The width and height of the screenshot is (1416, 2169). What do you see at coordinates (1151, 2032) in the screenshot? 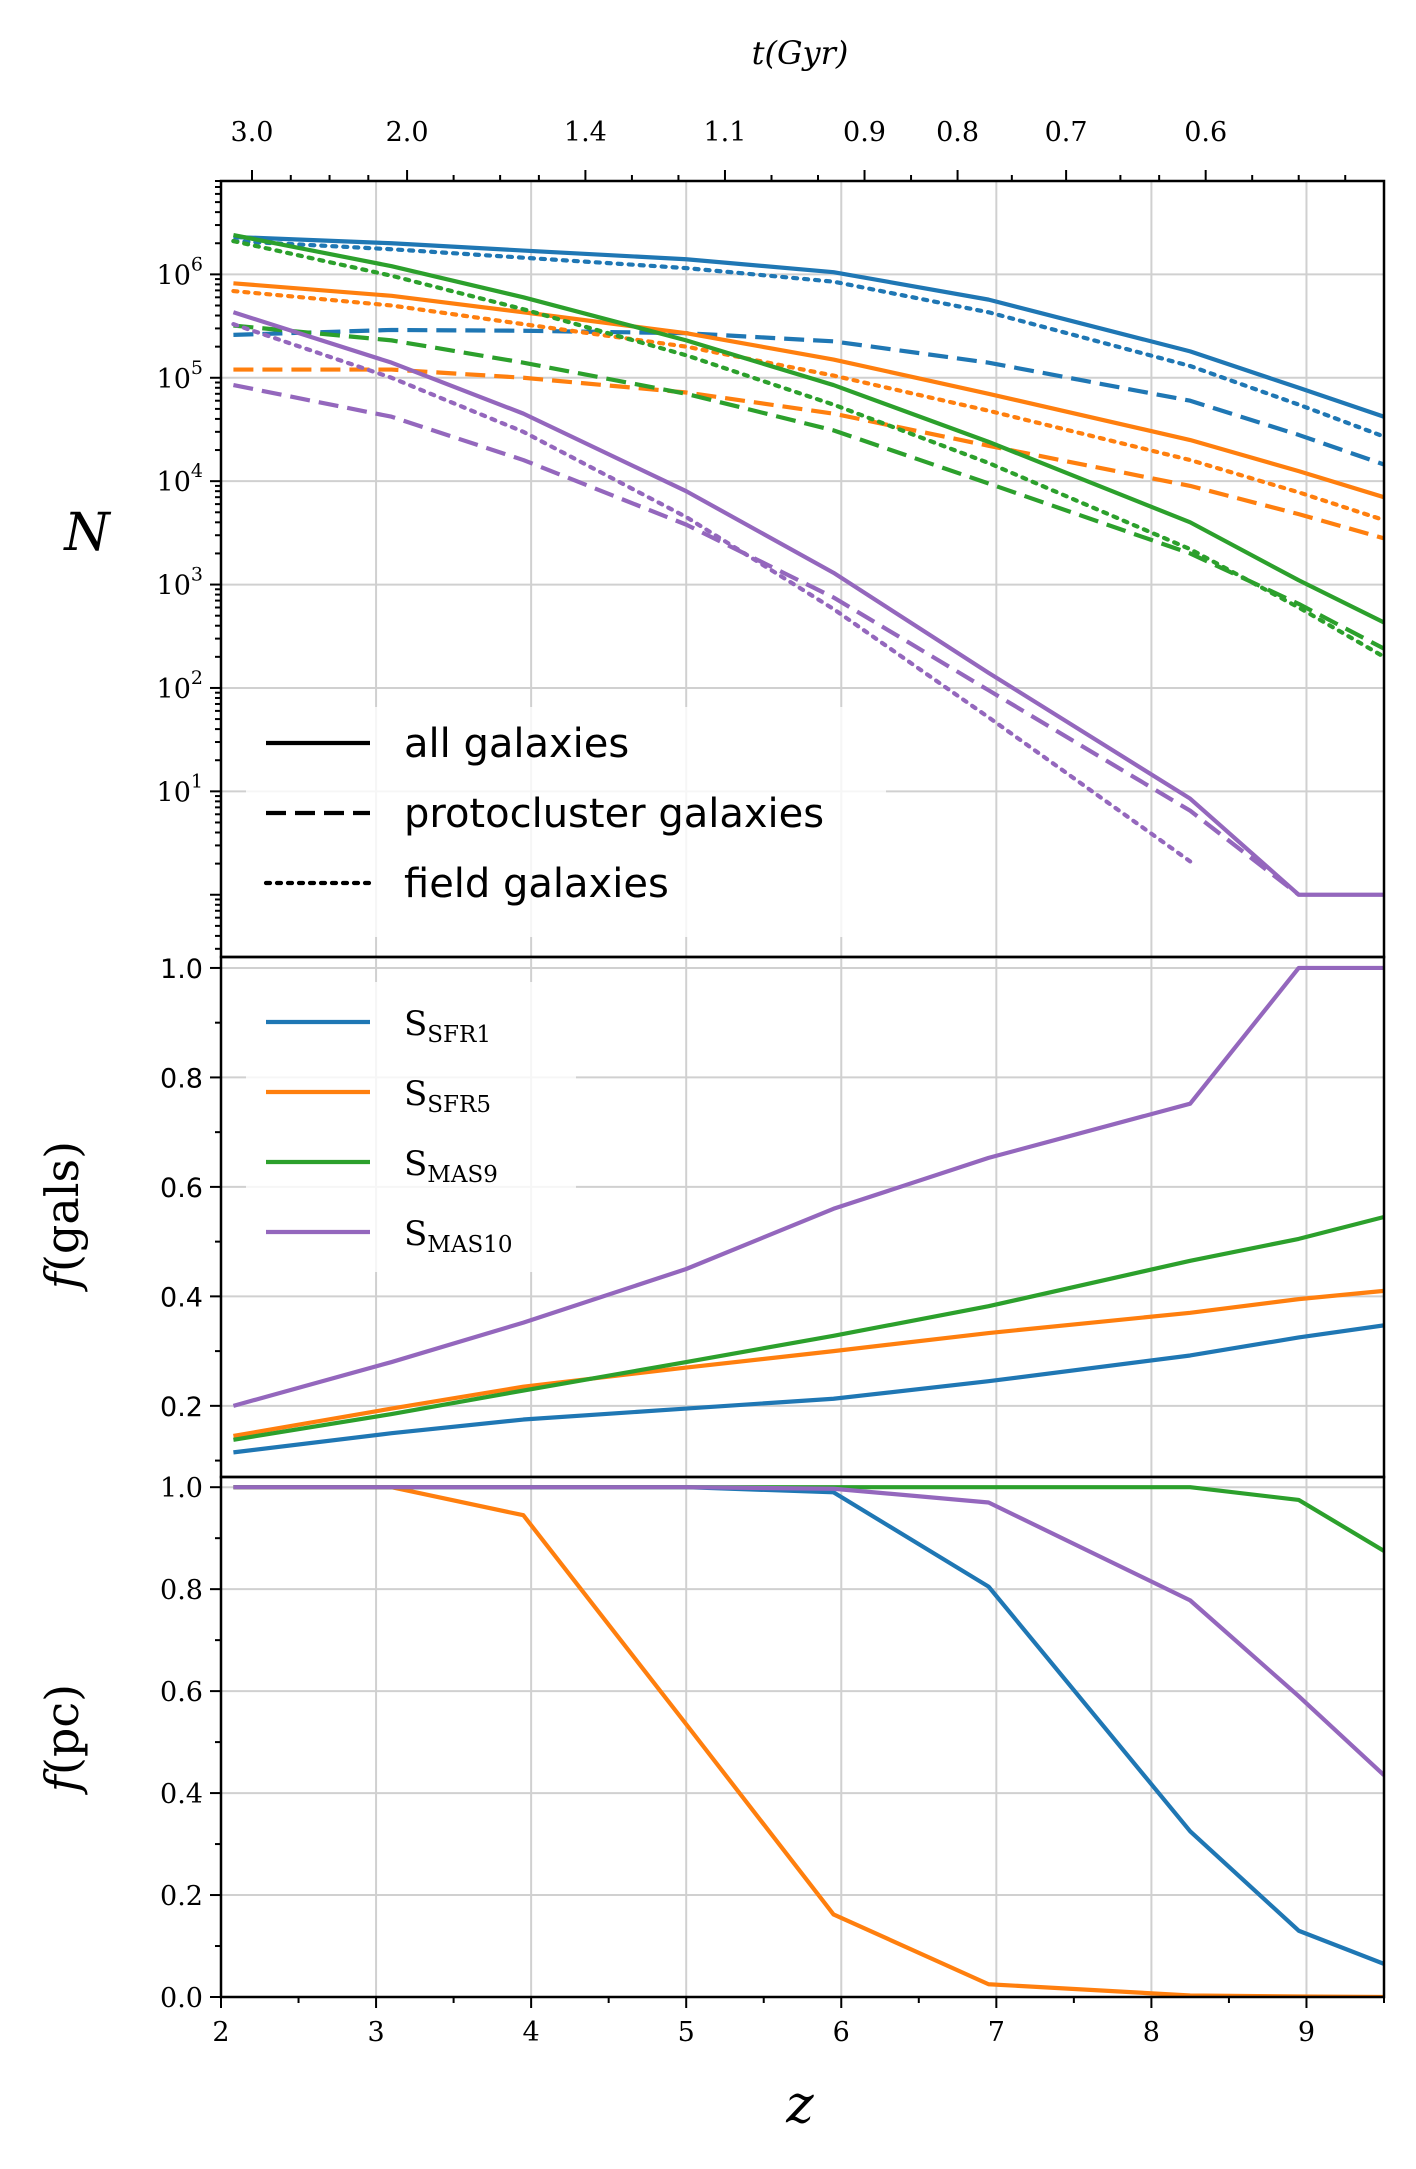
I see `x-tick-label: 8` at bounding box center [1151, 2032].